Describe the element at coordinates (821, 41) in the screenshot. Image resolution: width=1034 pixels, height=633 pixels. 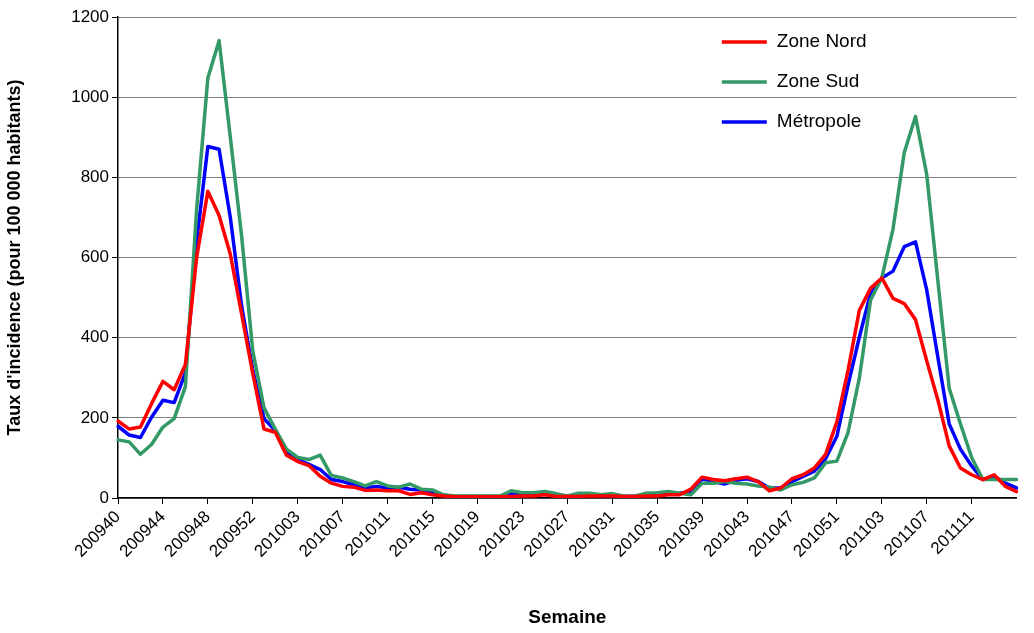
I see `legend-label: Zone Nord` at that location.